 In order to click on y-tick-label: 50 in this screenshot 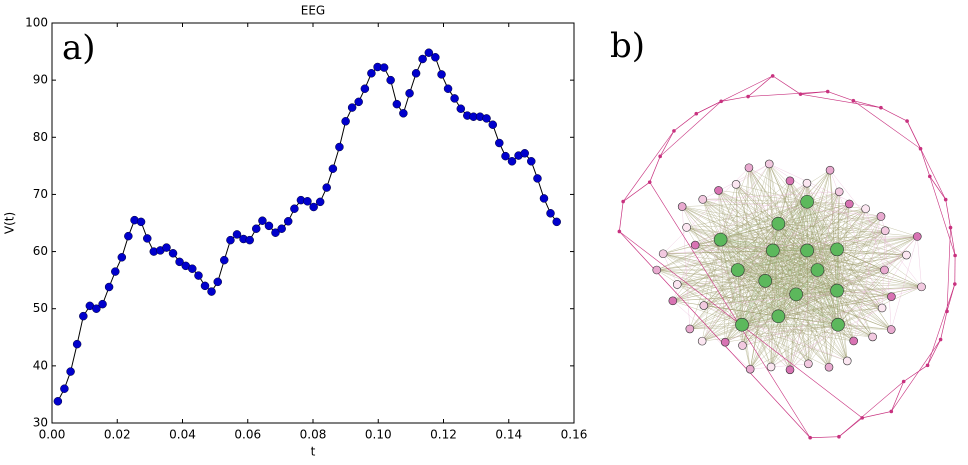, I will do `click(40, 308)`.